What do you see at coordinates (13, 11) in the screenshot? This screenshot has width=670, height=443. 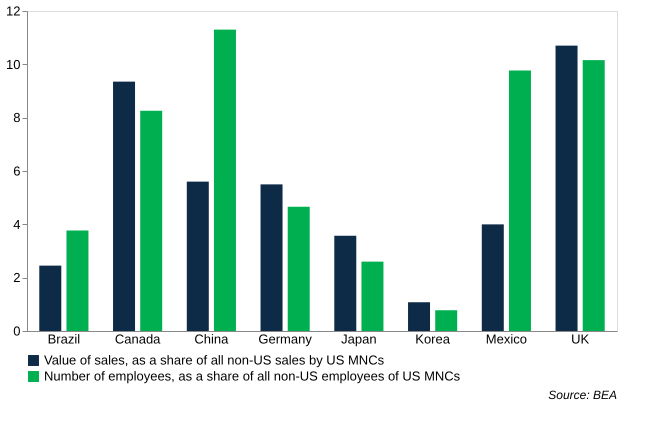 I see `y-tick-label: 12` at bounding box center [13, 11].